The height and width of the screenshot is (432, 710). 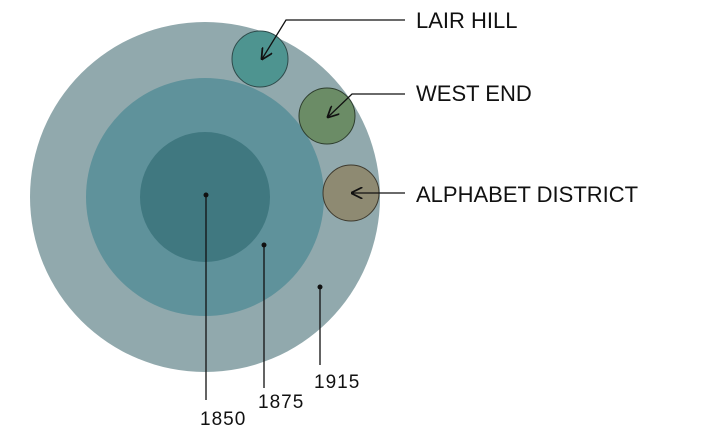 What do you see at coordinates (474, 93) in the screenshot?
I see `district-label: WEST END` at bounding box center [474, 93].